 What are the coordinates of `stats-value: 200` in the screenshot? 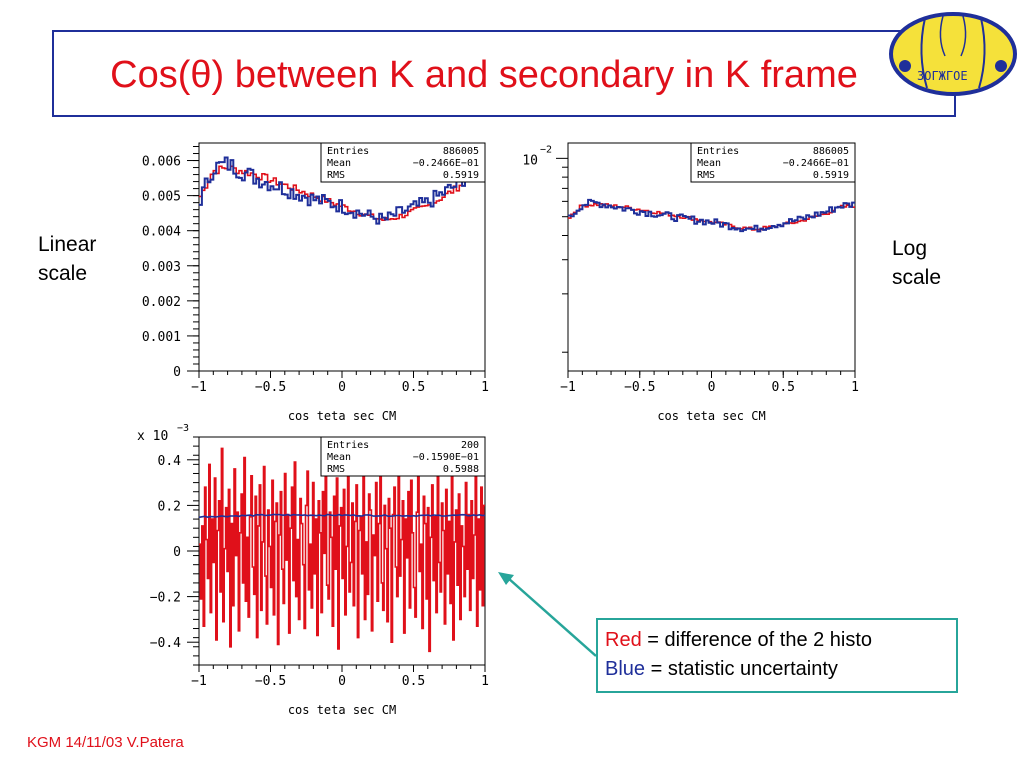 It's located at (470, 445).